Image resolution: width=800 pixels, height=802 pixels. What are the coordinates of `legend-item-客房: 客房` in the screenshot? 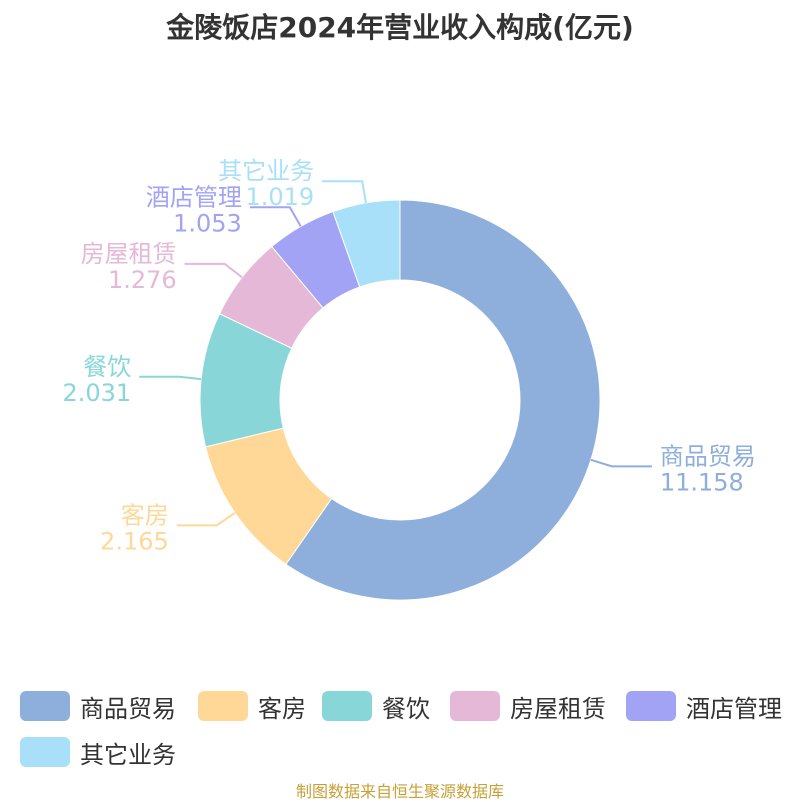 It's located at (252, 706).